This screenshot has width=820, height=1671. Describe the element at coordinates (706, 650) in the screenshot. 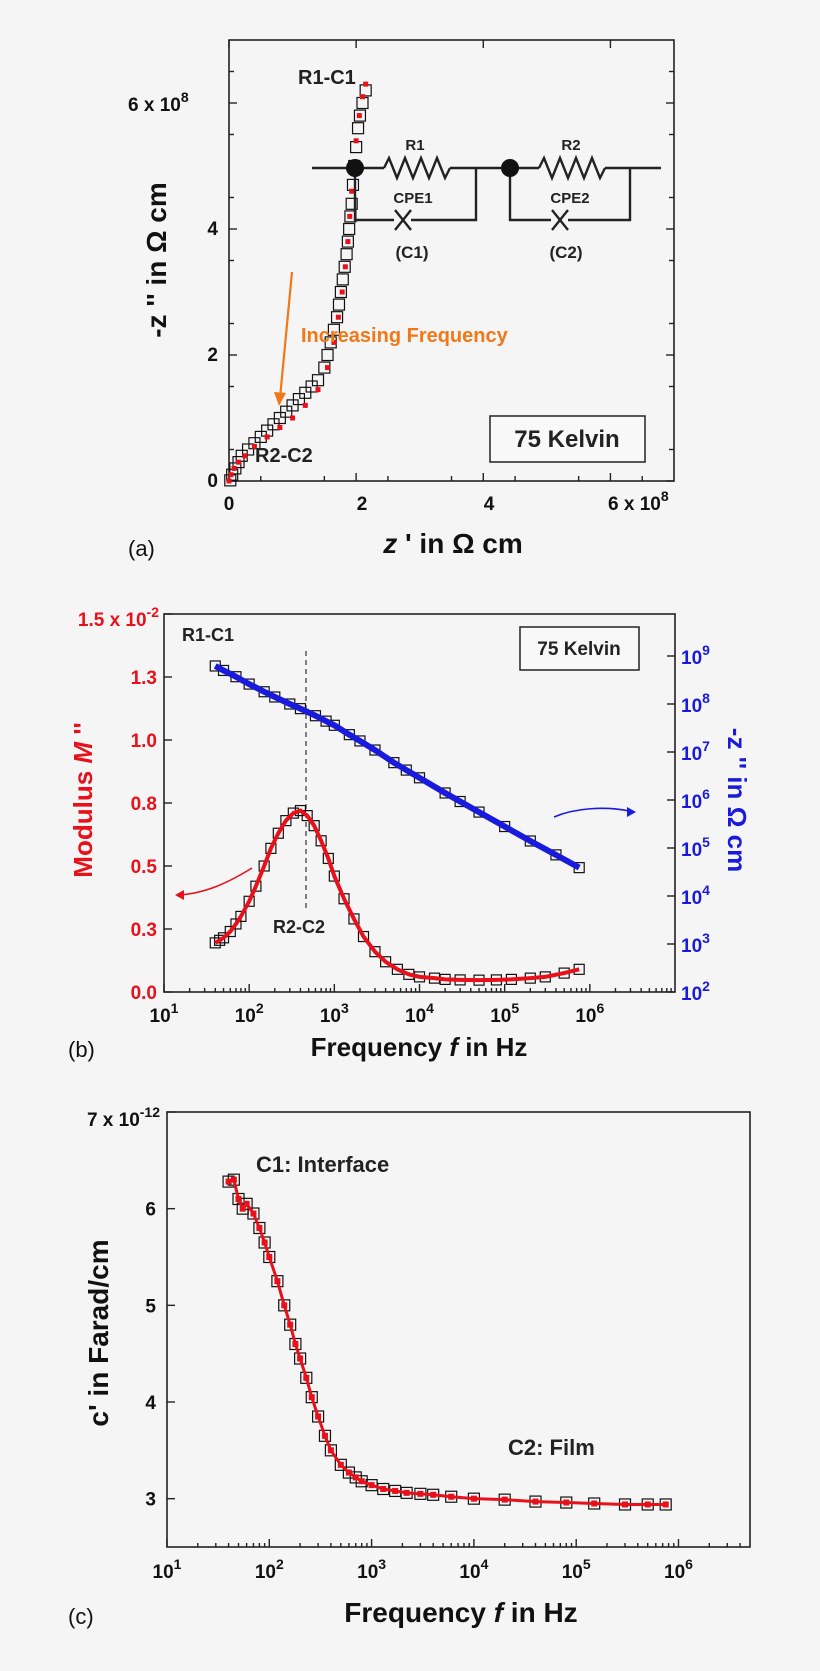

I see `panel-b-right-tick-label-7-exp: 9` at that location.